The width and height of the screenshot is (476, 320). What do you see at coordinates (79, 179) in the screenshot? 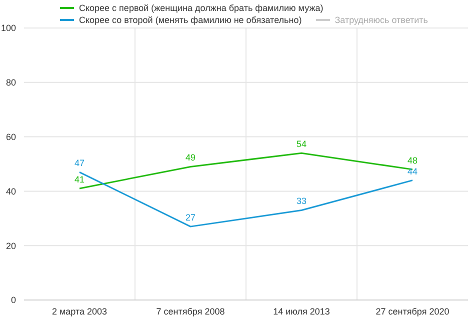
I see `data-label: 41` at bounding box center [79, 179].